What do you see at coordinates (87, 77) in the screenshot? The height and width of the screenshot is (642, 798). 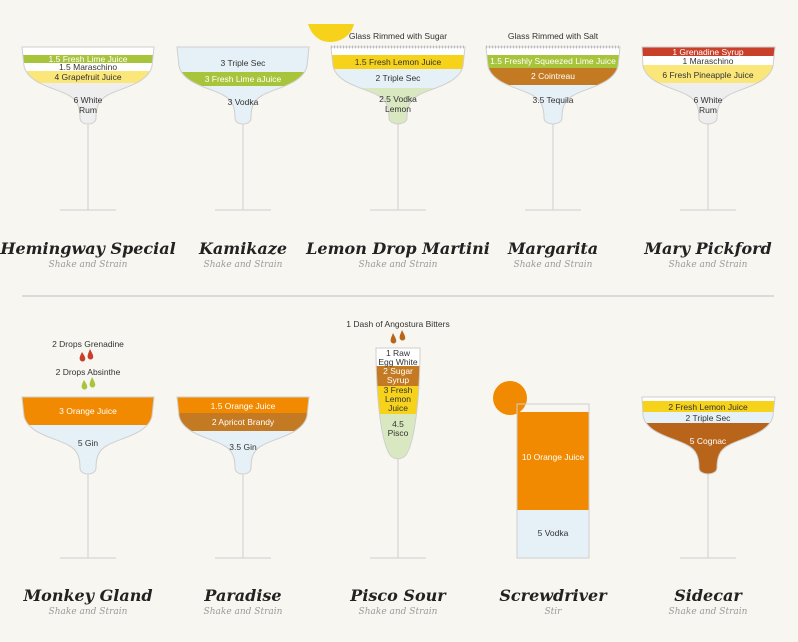 I see `ingredient: 4 Grapefruit Juice` at bounding box center [87, 77].